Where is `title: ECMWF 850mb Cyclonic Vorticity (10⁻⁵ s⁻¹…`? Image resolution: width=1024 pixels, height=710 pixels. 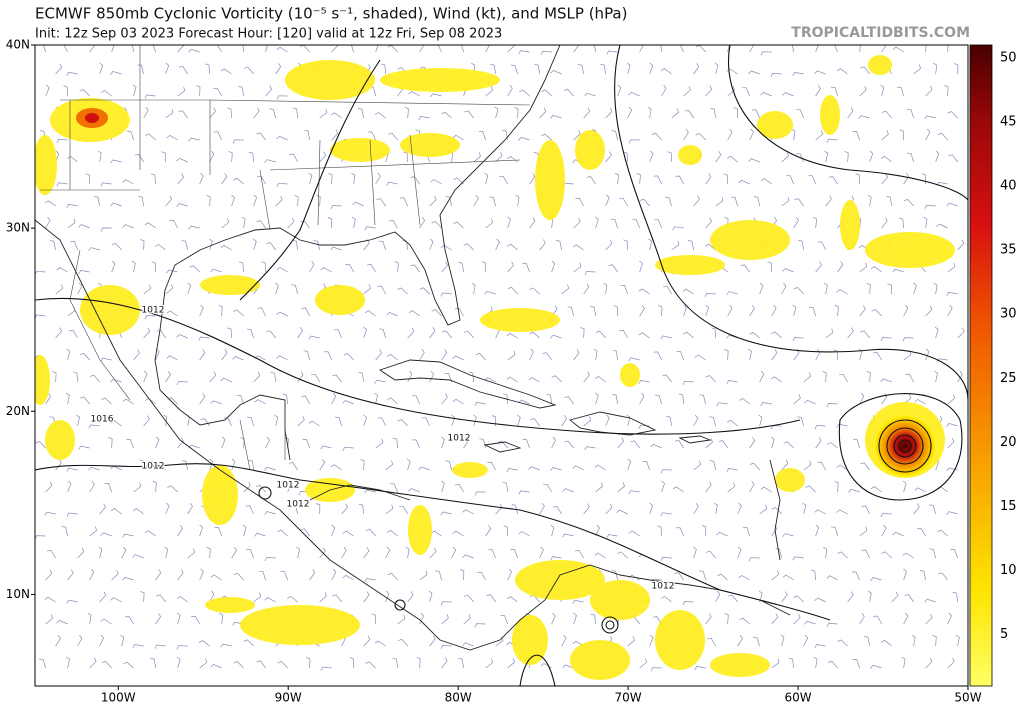 title: ECMWF 850mb Cyclonic Vorticity (10⁻⁵ s⁻¹… is located at coordinates (331, 14).